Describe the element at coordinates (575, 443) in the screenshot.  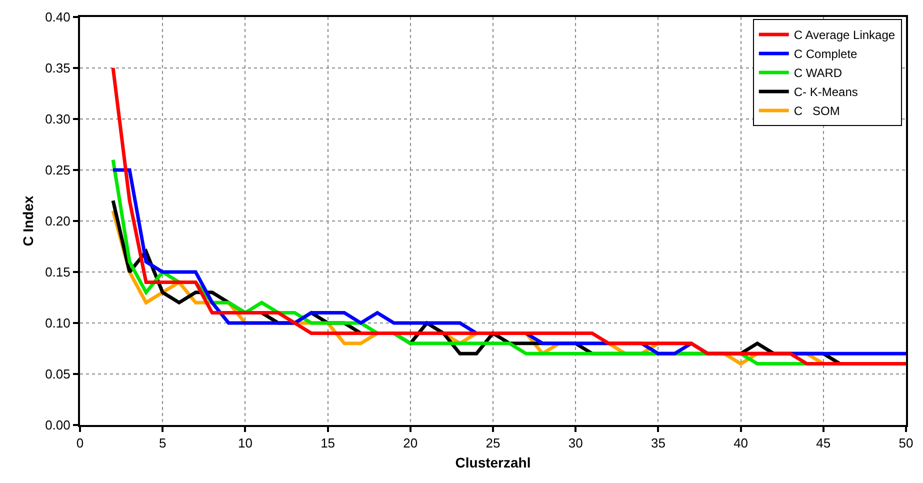
I see `x-tick-label: 30` at that location.